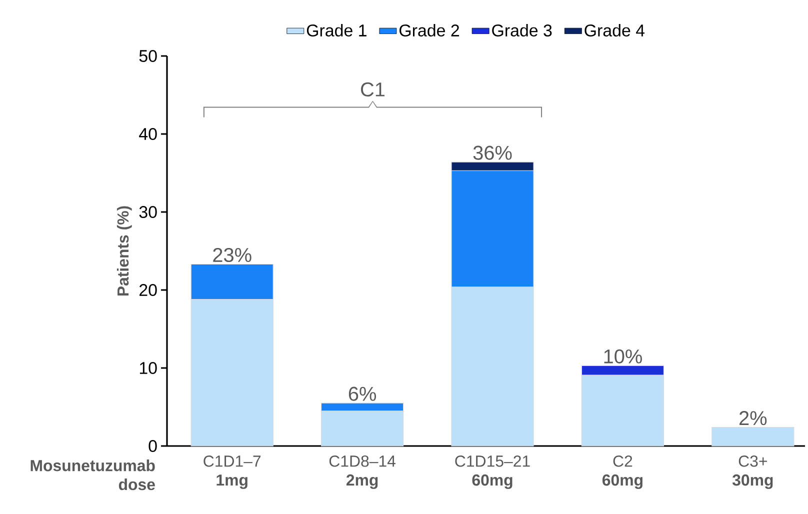 This screenshot has height=514, width=808. What do you see at coordinates (336, 30) in the screenshot?
I see `legend-label: Grade 1` at bounding box center [336, 30].